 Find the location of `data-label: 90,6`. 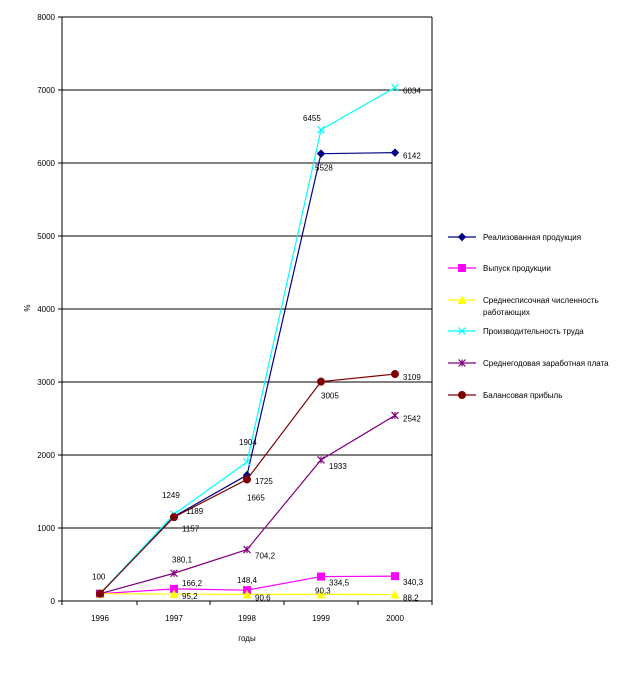

data-label: 90,6 is located at coordinates (263, 597).